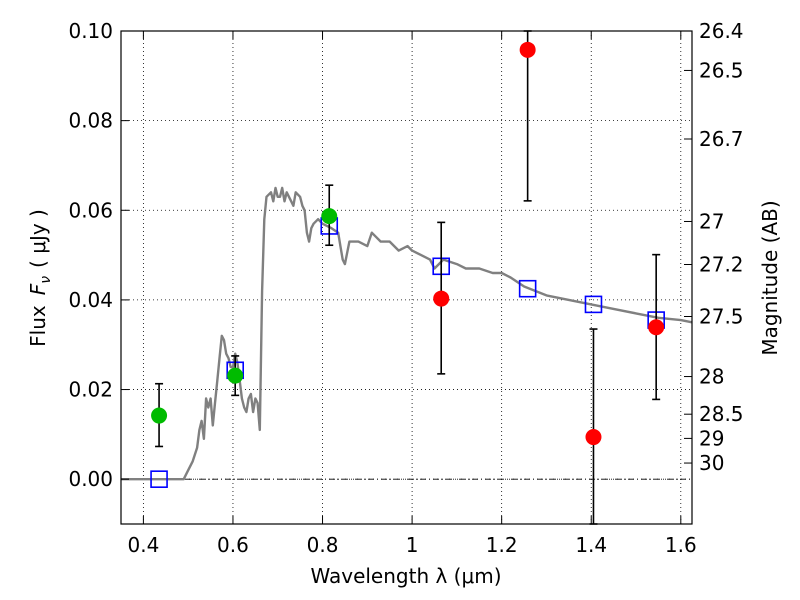 This screenshot has height=600, width=800. What do you see at coordinates (591, 545) in the screenshot?
I see `x-tick-label: 1.4` at bounding box center [591, 545].